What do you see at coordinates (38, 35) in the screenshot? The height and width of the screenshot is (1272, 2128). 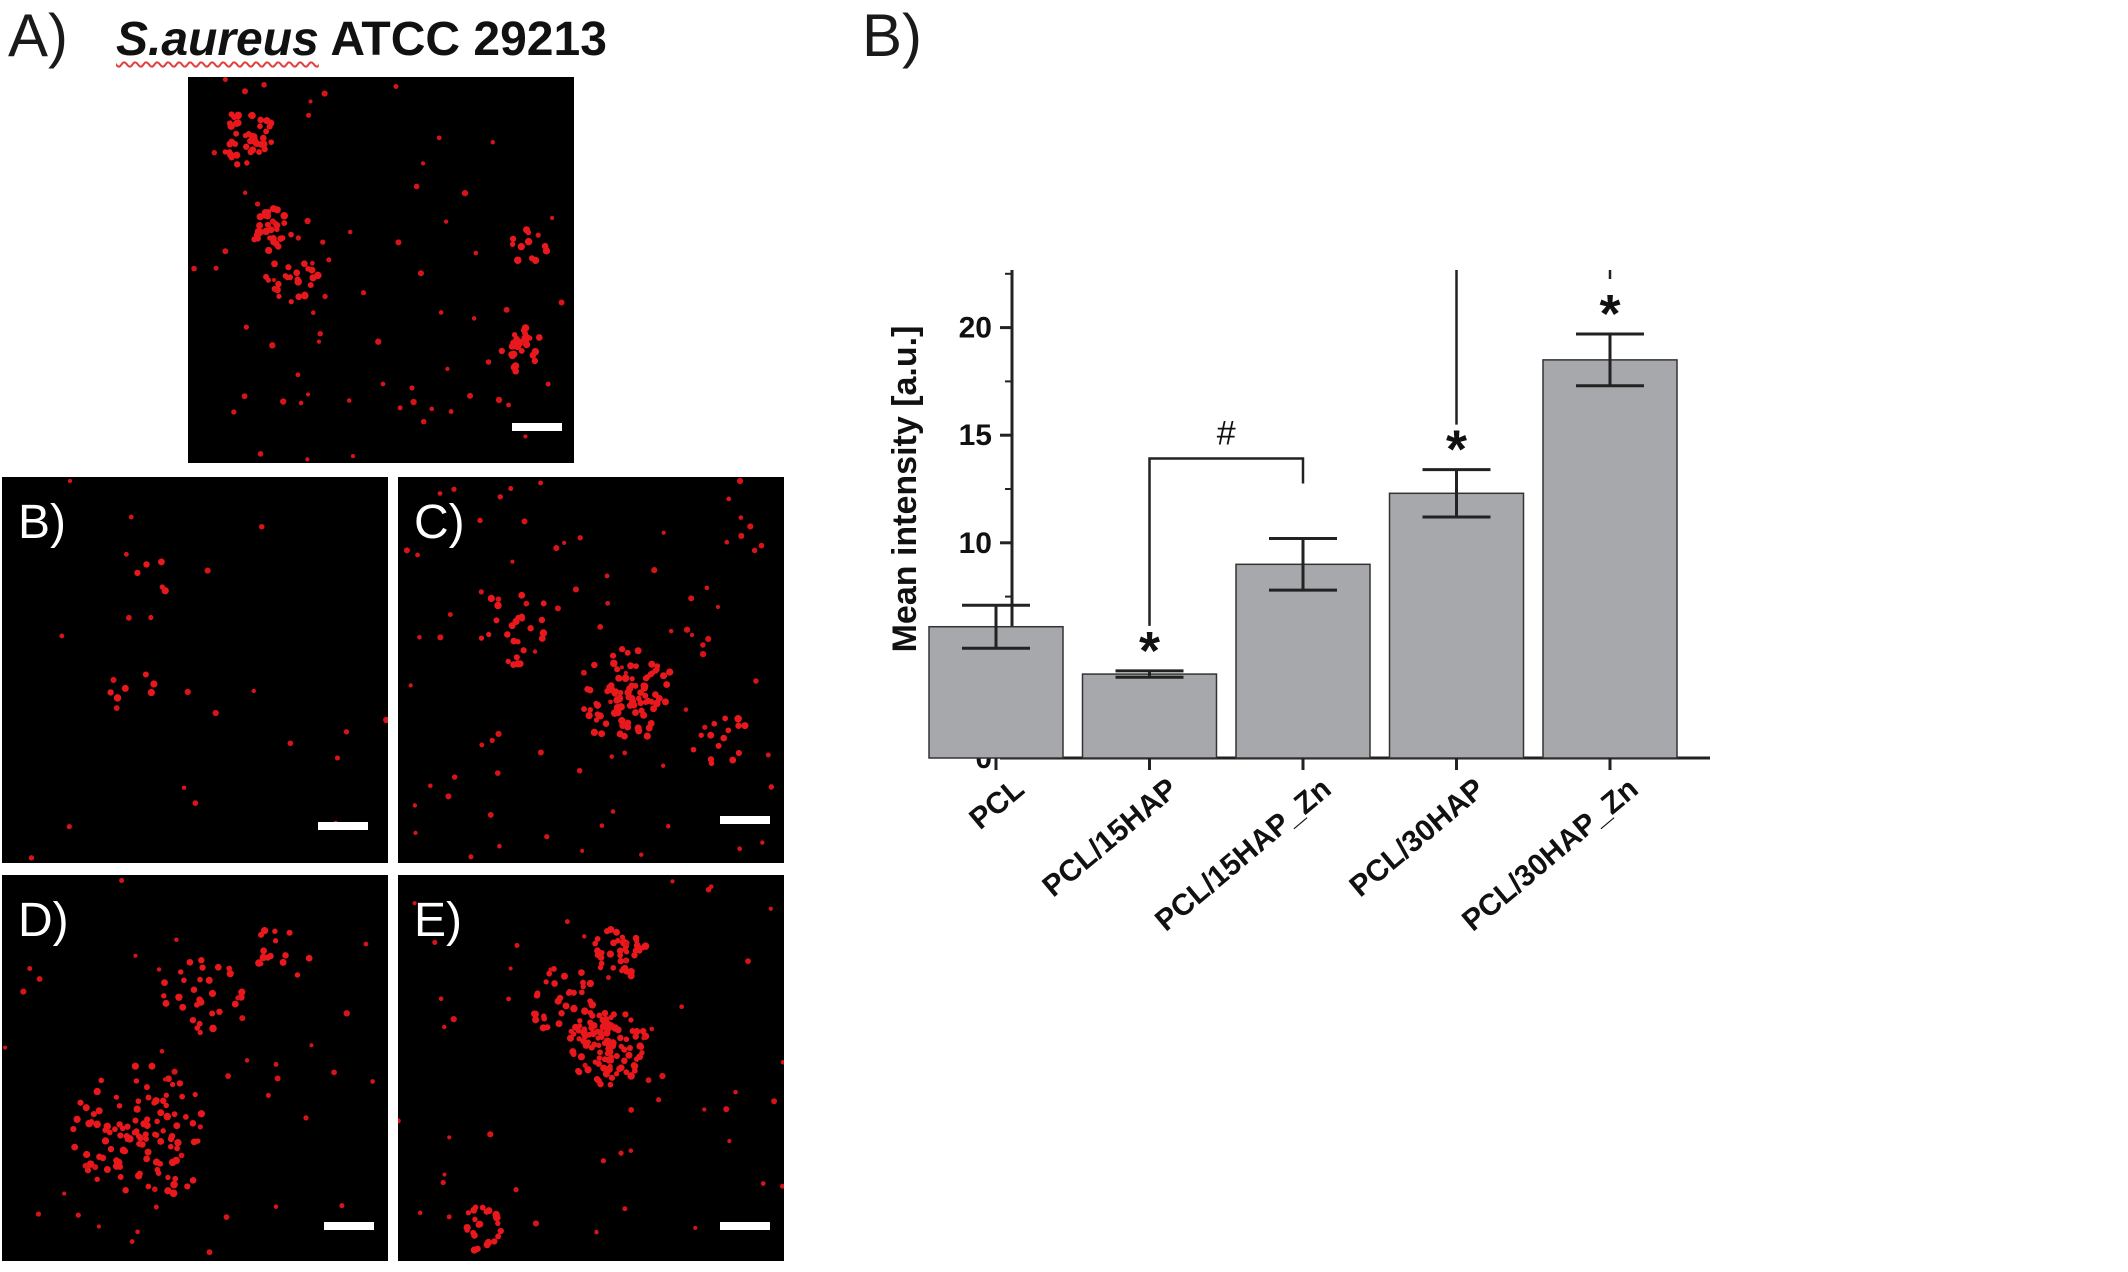 I see `panel-a-letter: A)` at bounding box center [38, 35].